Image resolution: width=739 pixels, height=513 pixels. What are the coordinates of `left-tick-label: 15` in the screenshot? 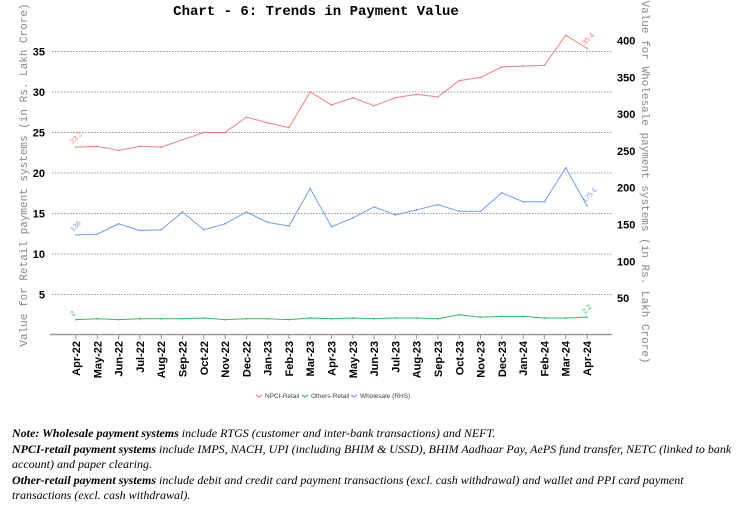 It's located at (39, 215).